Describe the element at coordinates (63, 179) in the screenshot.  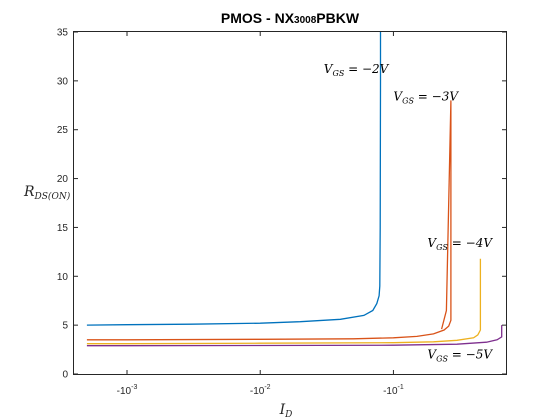
I see `y-tick-label: 20` at that location.